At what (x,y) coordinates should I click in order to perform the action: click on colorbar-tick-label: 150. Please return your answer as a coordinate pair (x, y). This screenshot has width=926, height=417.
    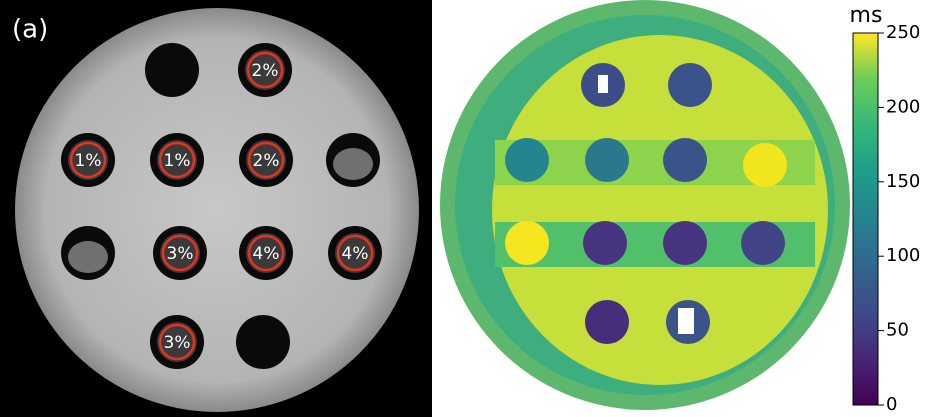
    Looking at the image, I should click on (903, 181).